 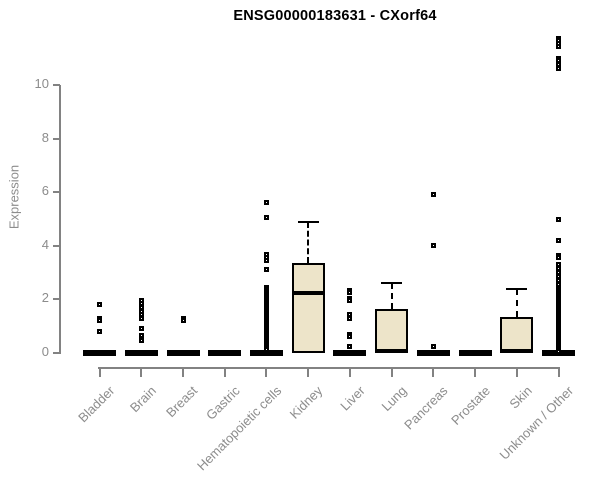 I want to click on category-label: Unknown / Other, so click(x=536, y=423).